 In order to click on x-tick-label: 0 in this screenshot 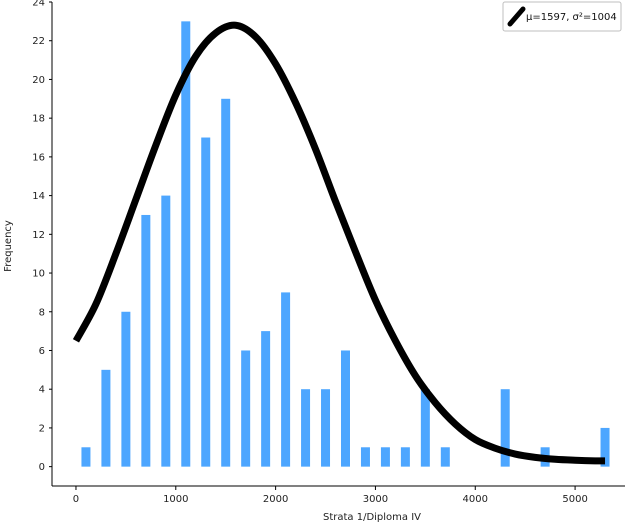, I will do `click(76, 499)`.